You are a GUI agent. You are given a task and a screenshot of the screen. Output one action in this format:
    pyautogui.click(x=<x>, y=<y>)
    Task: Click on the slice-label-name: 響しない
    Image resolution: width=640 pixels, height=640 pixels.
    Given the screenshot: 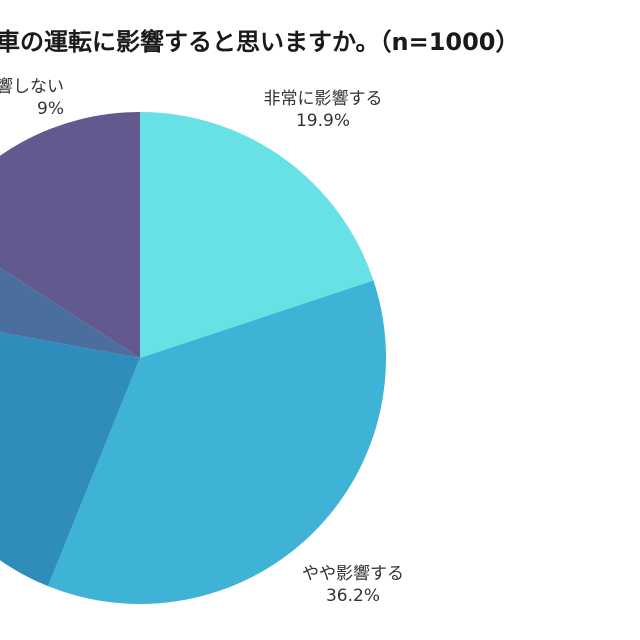 What is the action you would take?
    pyautogui.click(x=32, y=87)
    